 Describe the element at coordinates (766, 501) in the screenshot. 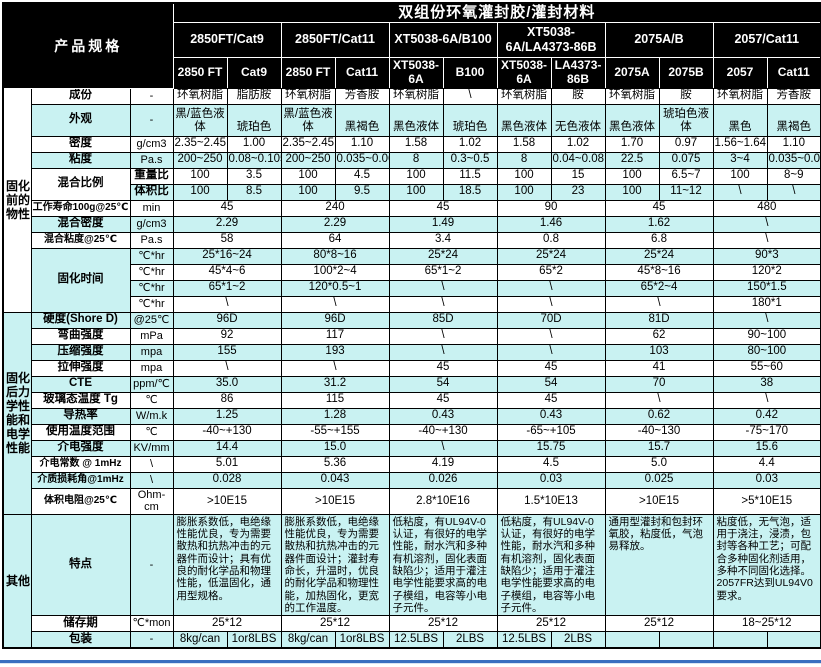

I see `value-cell: >5*10E15` at that location.